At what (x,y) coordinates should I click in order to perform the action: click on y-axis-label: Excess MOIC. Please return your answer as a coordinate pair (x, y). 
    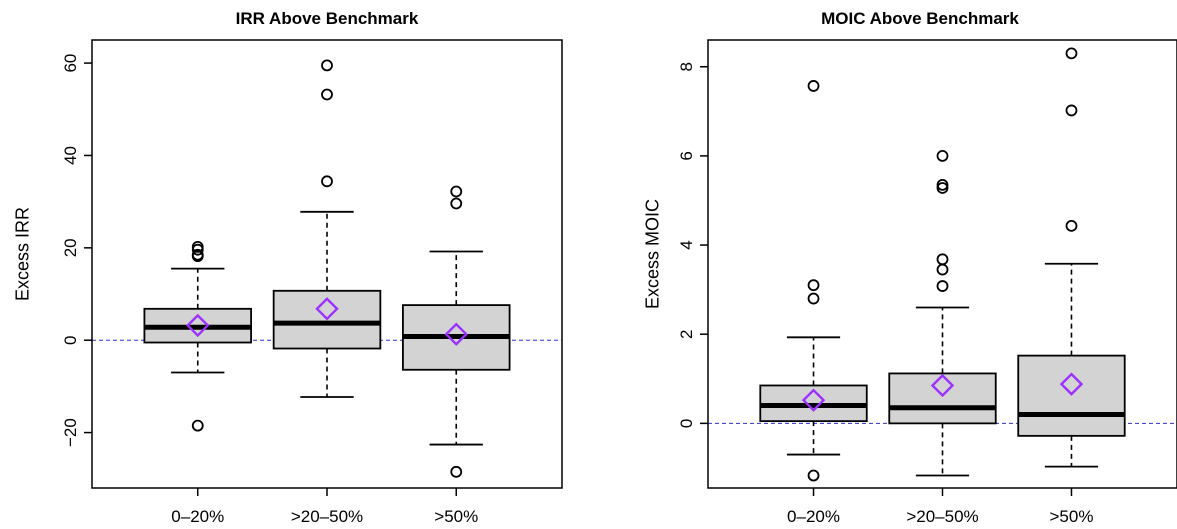
    Looking at the image, I should click on (652, 254).